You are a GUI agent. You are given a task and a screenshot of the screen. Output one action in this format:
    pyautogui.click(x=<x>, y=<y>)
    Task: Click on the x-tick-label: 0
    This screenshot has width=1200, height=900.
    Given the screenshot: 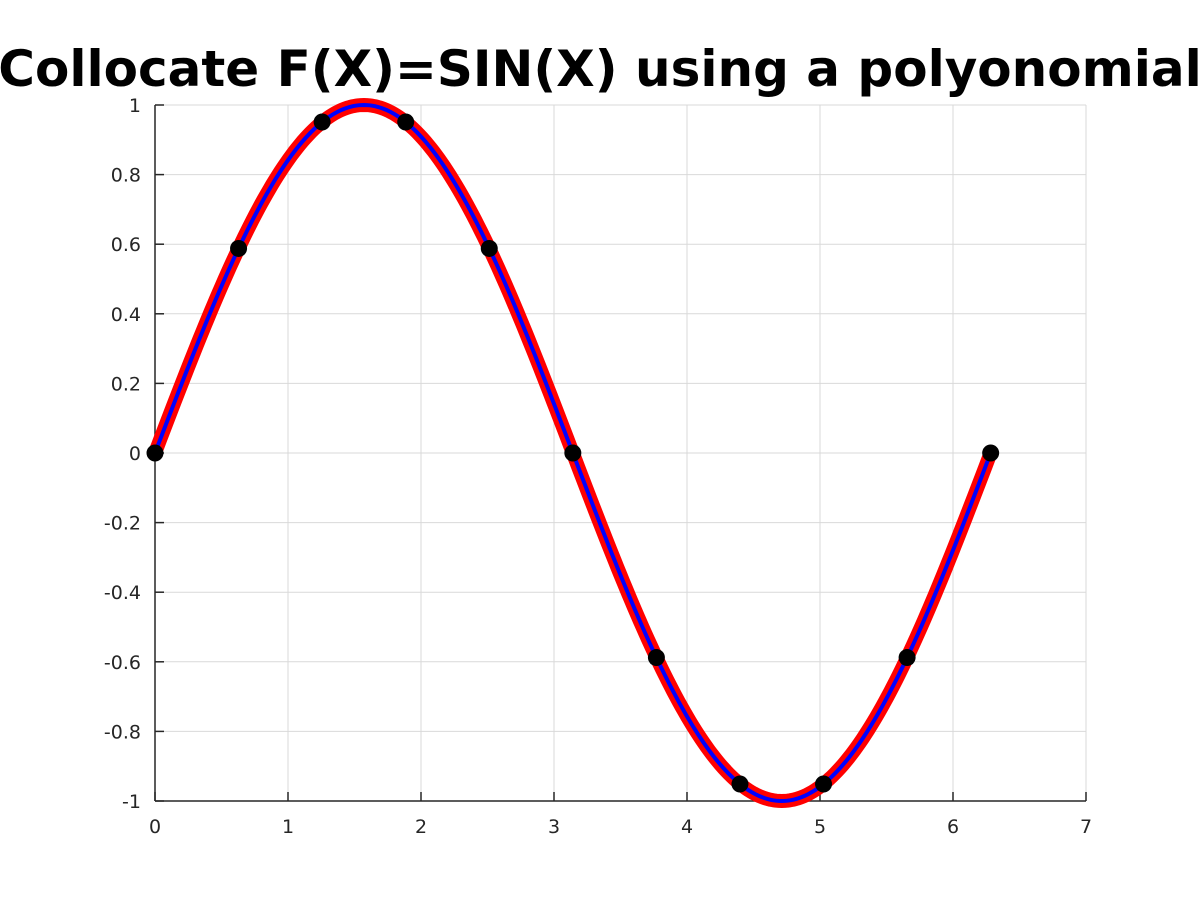 What is the action you would take?
    pyautogui.click(x=155, y=827)
    